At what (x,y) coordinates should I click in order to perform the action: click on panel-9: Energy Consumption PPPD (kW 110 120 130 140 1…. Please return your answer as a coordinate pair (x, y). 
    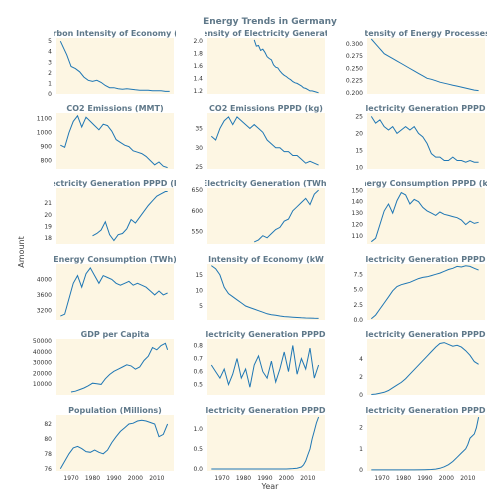
    Looking at the image, I should click on (424, 211).